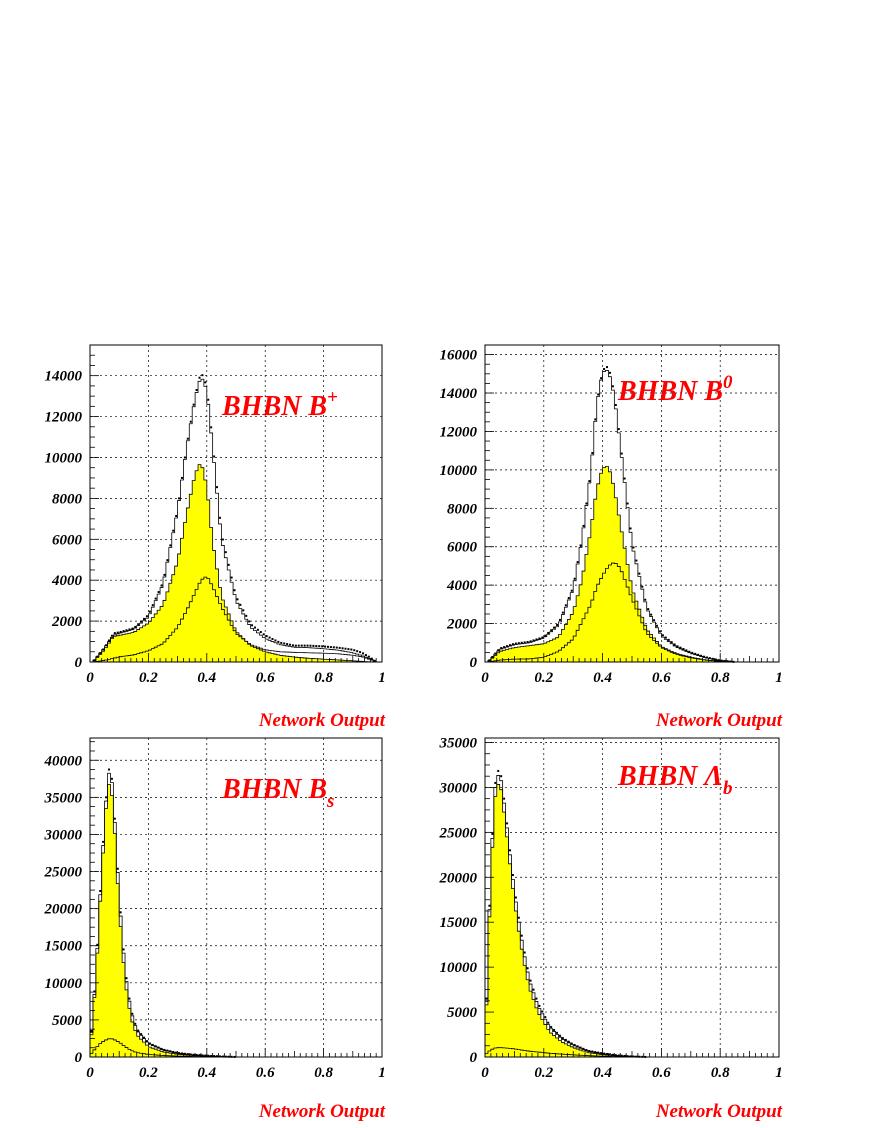  What do you see at coordinates (462, 548) in the screenshot?
I see `y-tick-label: 6000` at bounding box center [462, 548].